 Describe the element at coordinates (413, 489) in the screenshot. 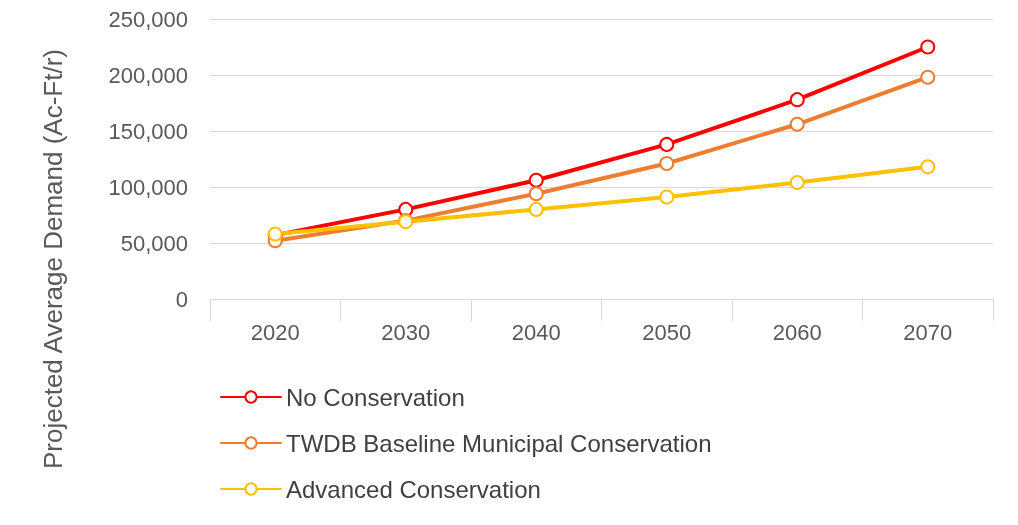

I see `legend-label: Advanced Conservation` at that location.